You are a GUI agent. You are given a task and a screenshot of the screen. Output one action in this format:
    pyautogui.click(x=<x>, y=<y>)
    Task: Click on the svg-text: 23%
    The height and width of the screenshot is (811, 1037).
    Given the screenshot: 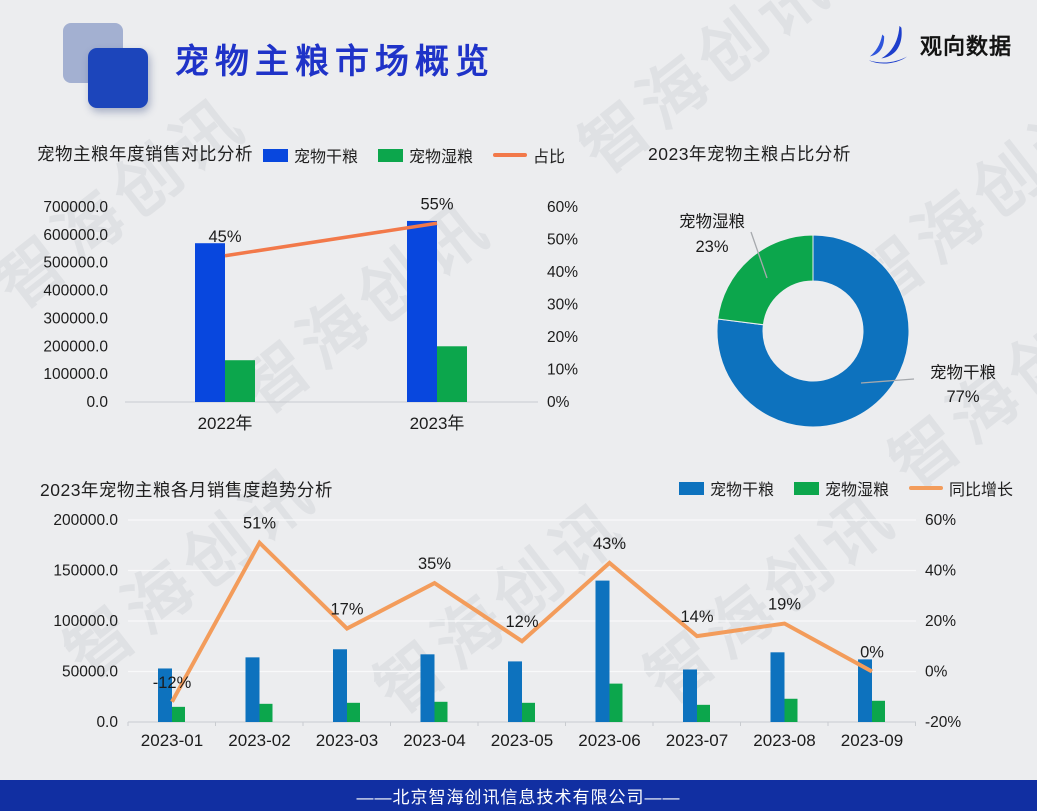 What is the action you would take?
    pyautogui.click(x=711, y=247)
    